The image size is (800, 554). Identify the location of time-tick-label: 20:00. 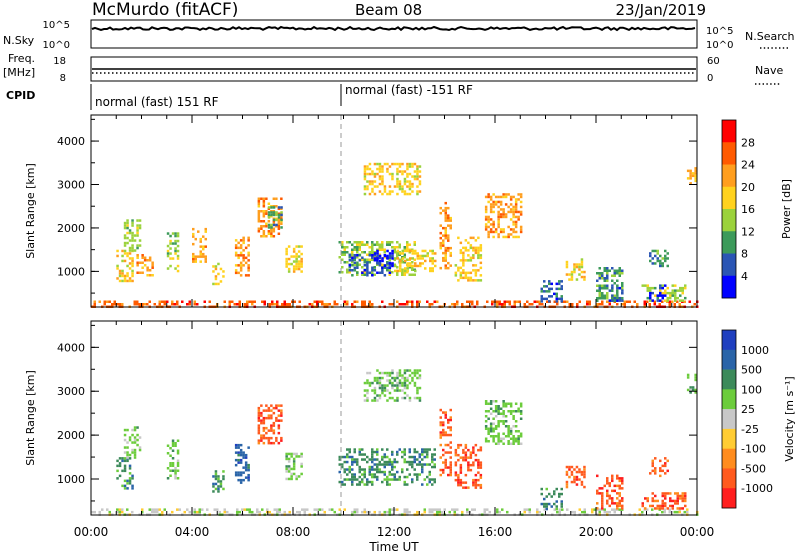
(596, 532).